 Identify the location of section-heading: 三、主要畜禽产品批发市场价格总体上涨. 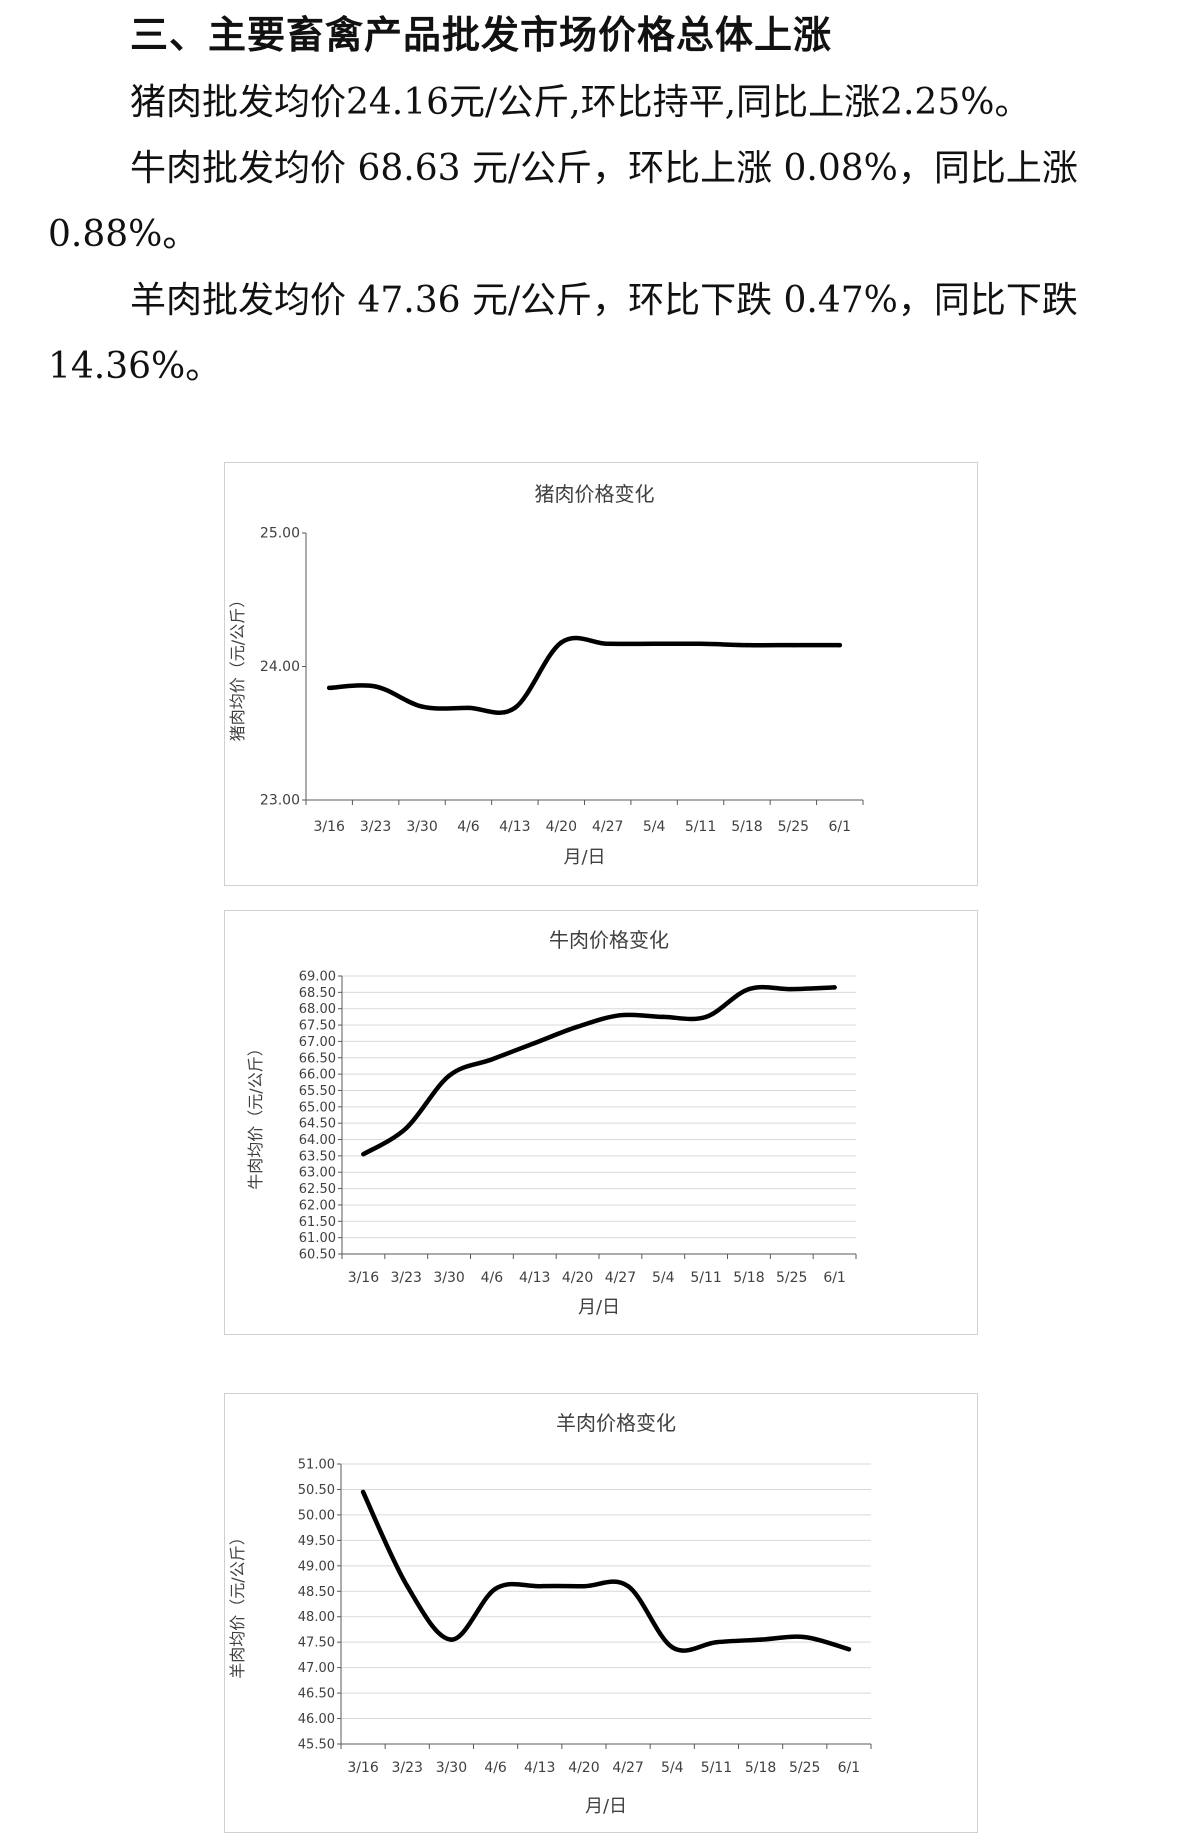
(481, 35).